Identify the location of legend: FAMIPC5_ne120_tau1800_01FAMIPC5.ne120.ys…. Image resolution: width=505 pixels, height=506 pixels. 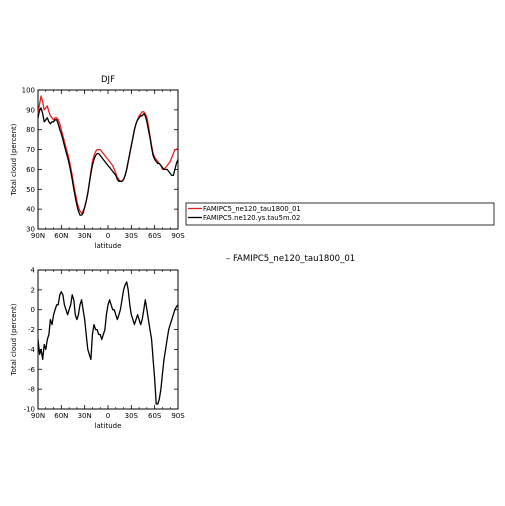
(340, 214).